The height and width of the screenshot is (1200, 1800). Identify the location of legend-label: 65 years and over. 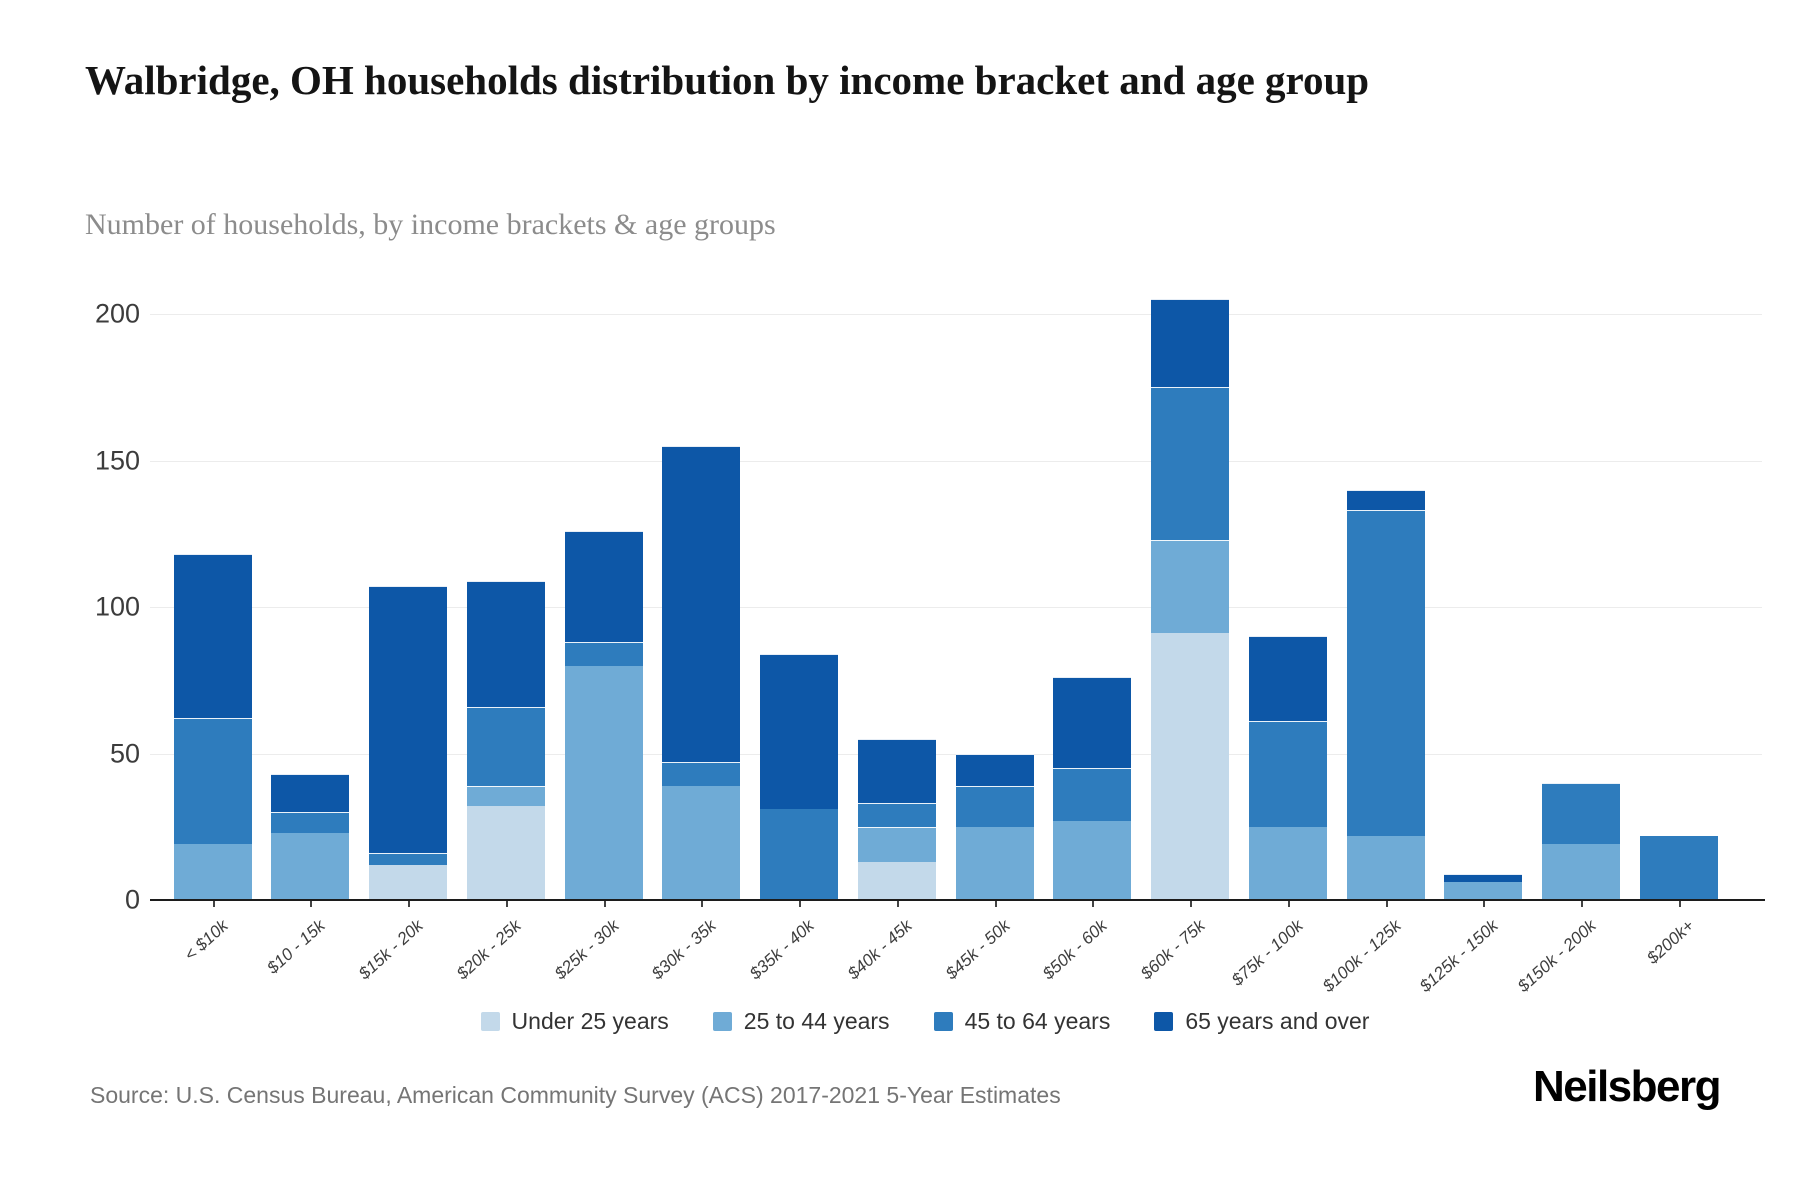
(1277, 1021).